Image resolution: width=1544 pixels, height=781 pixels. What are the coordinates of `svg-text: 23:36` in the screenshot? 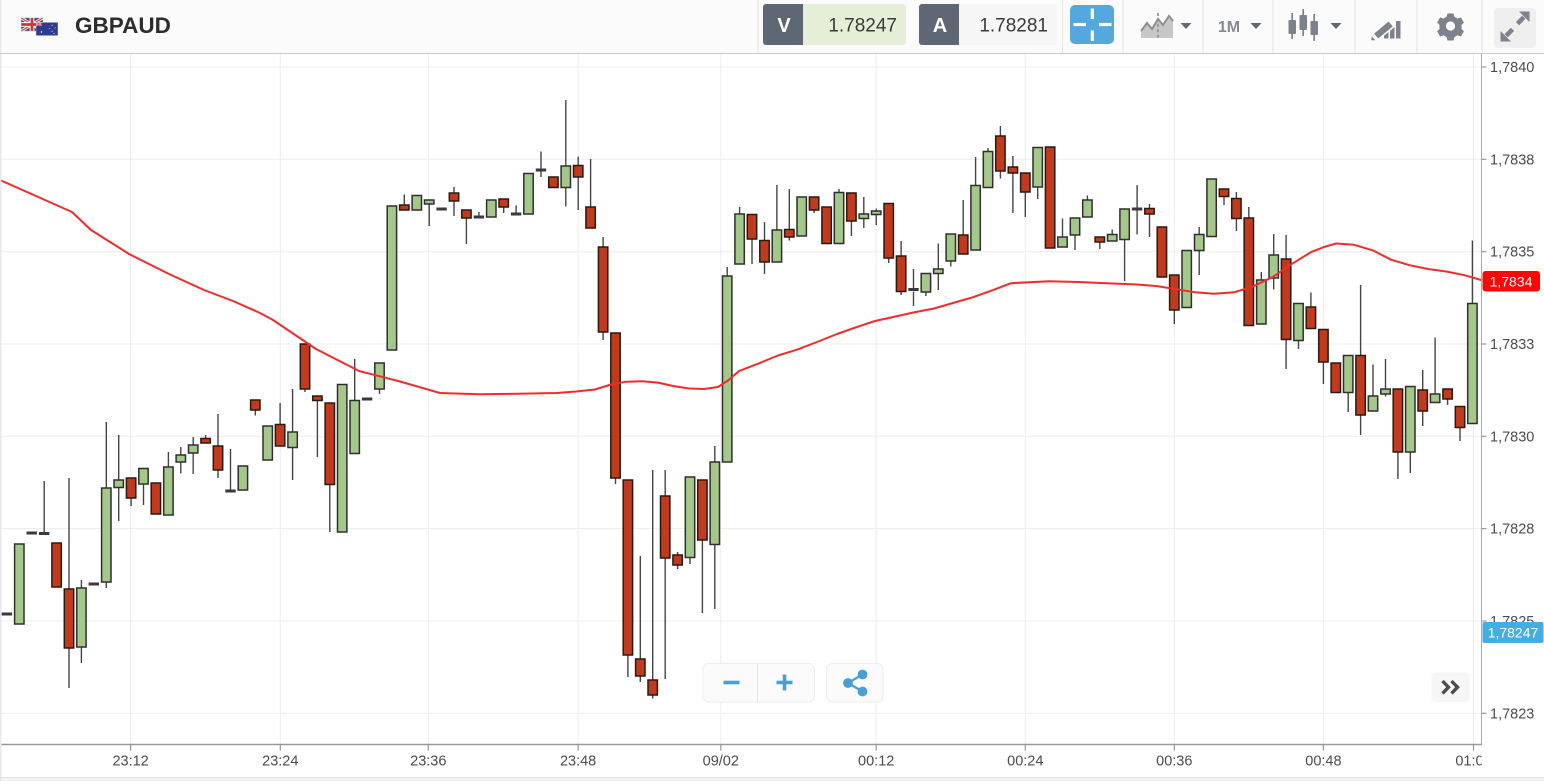 It's located at (428, 762).